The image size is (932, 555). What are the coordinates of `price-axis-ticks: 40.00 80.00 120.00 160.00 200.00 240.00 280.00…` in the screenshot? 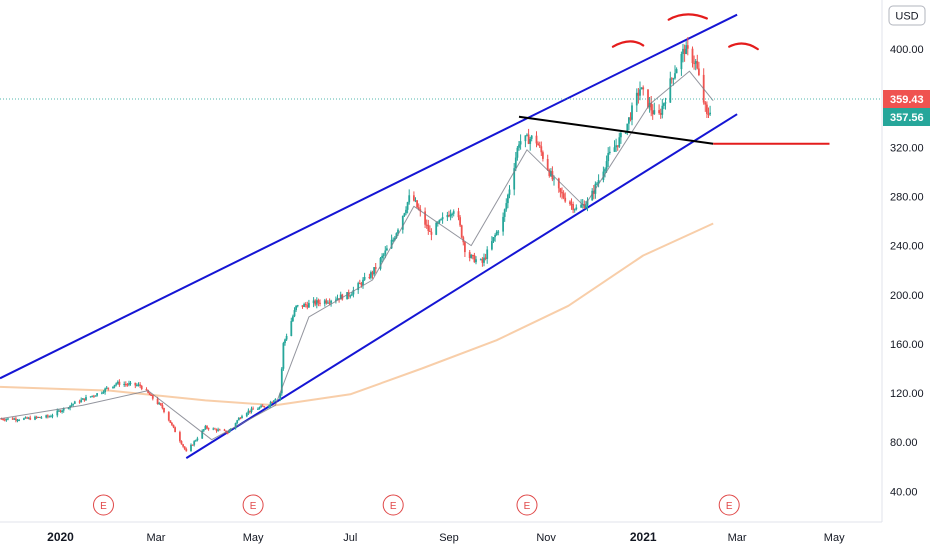 It's located at (907, 271).